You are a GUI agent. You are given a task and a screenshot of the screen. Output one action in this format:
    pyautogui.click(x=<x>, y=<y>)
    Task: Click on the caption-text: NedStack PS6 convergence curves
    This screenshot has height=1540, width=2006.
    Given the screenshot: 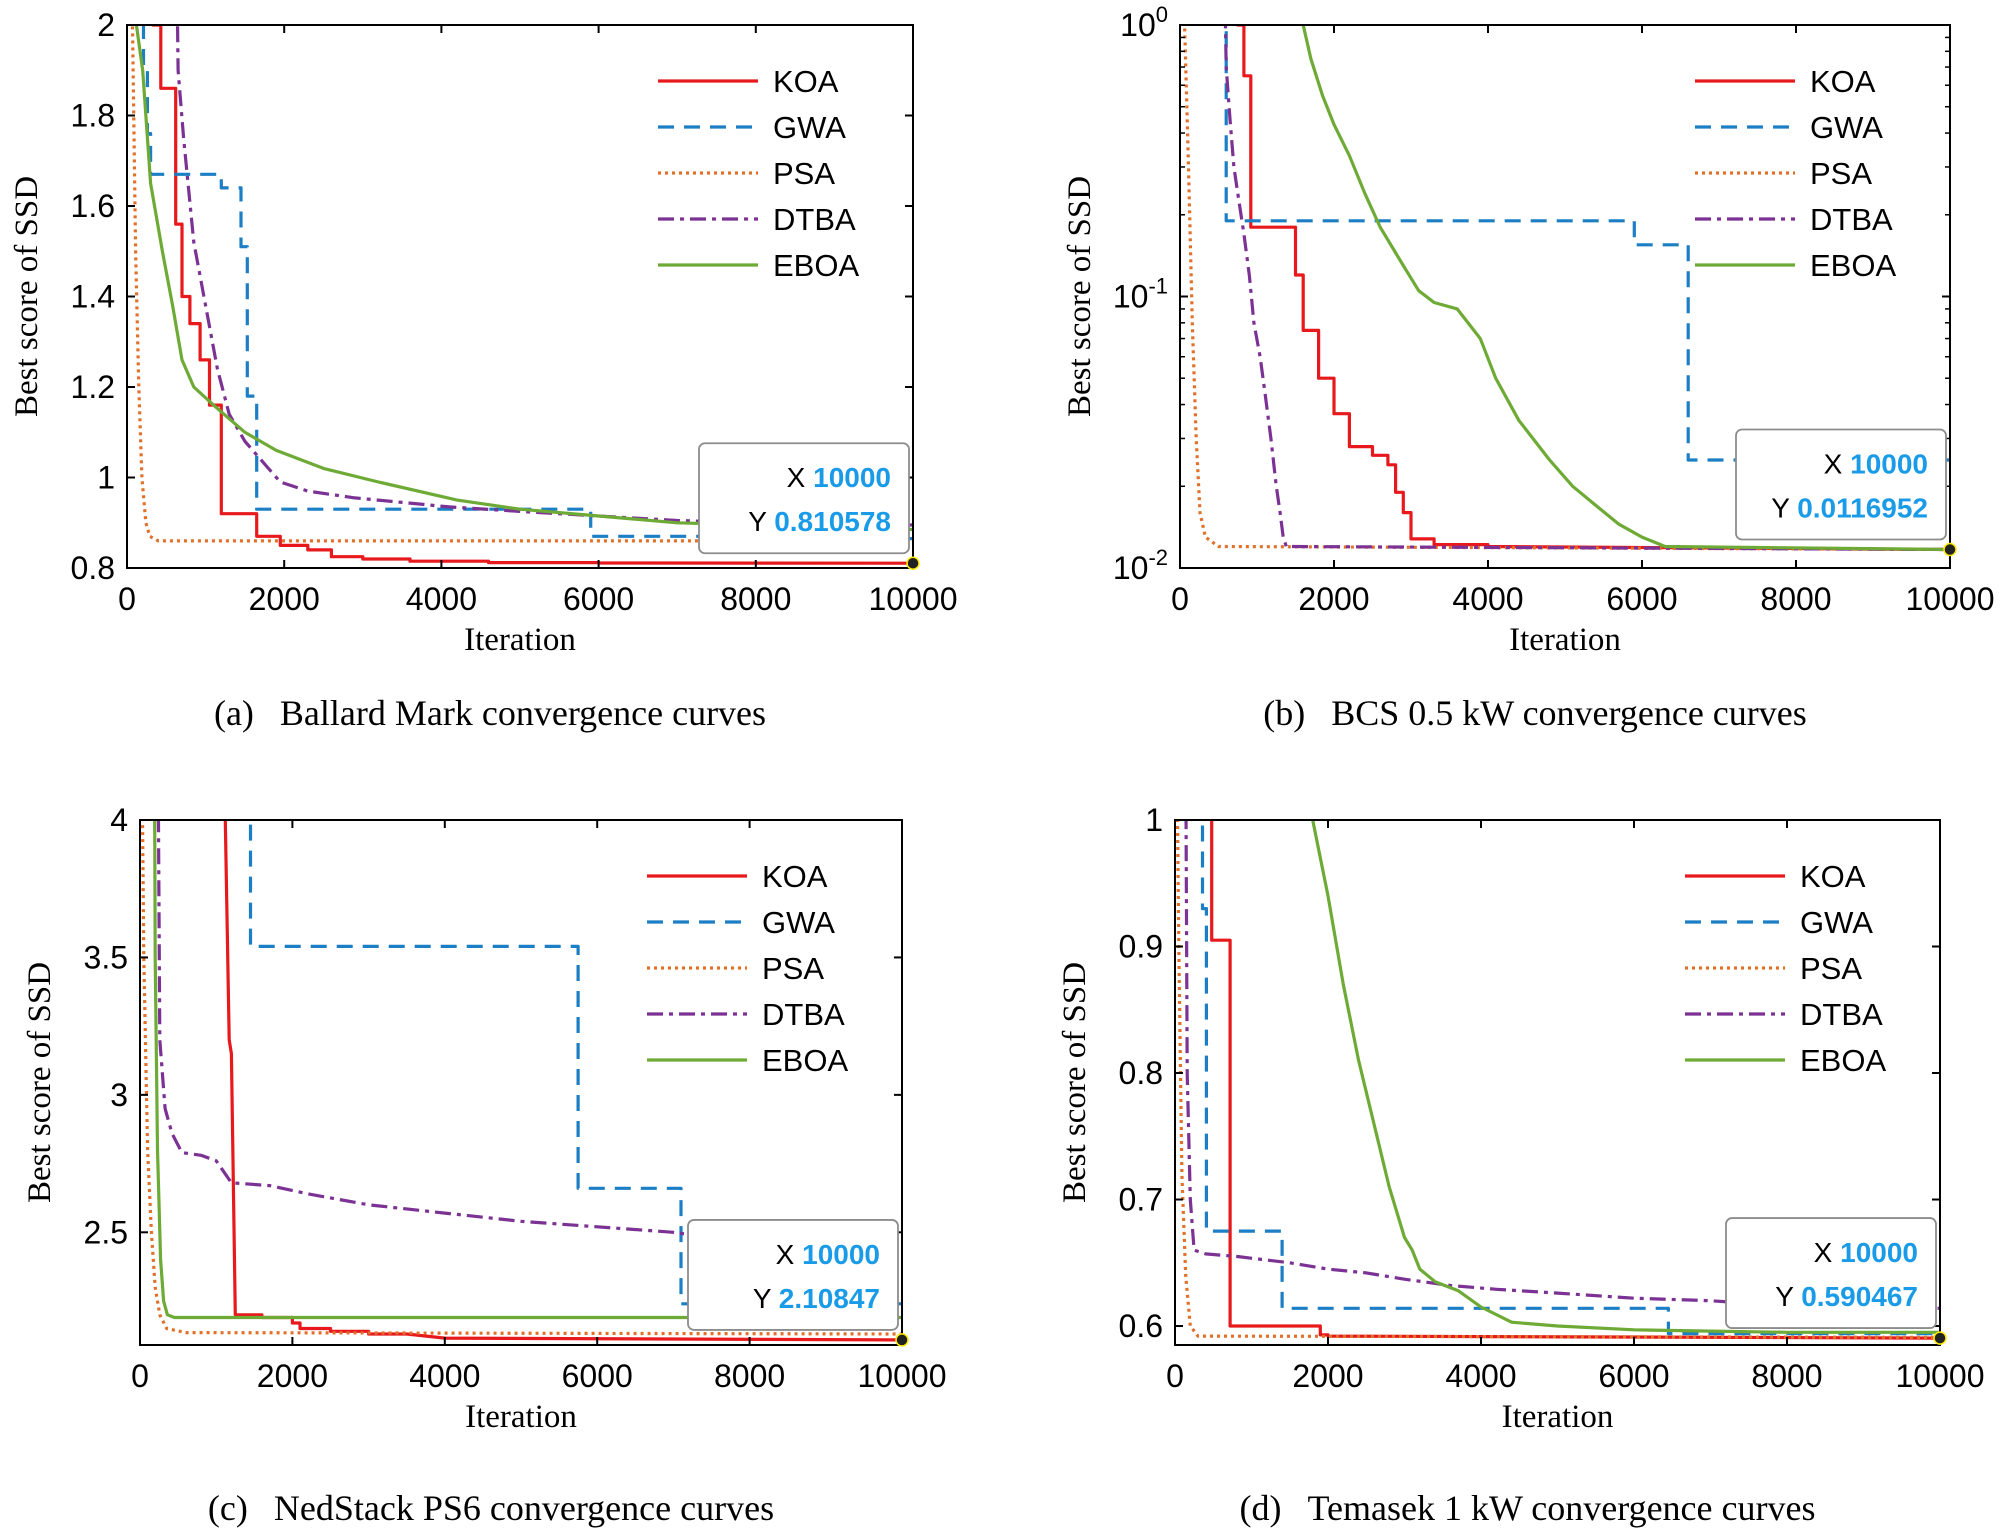 What is the action you would take?
    pyautogui.click(x=524, y=1508)
    